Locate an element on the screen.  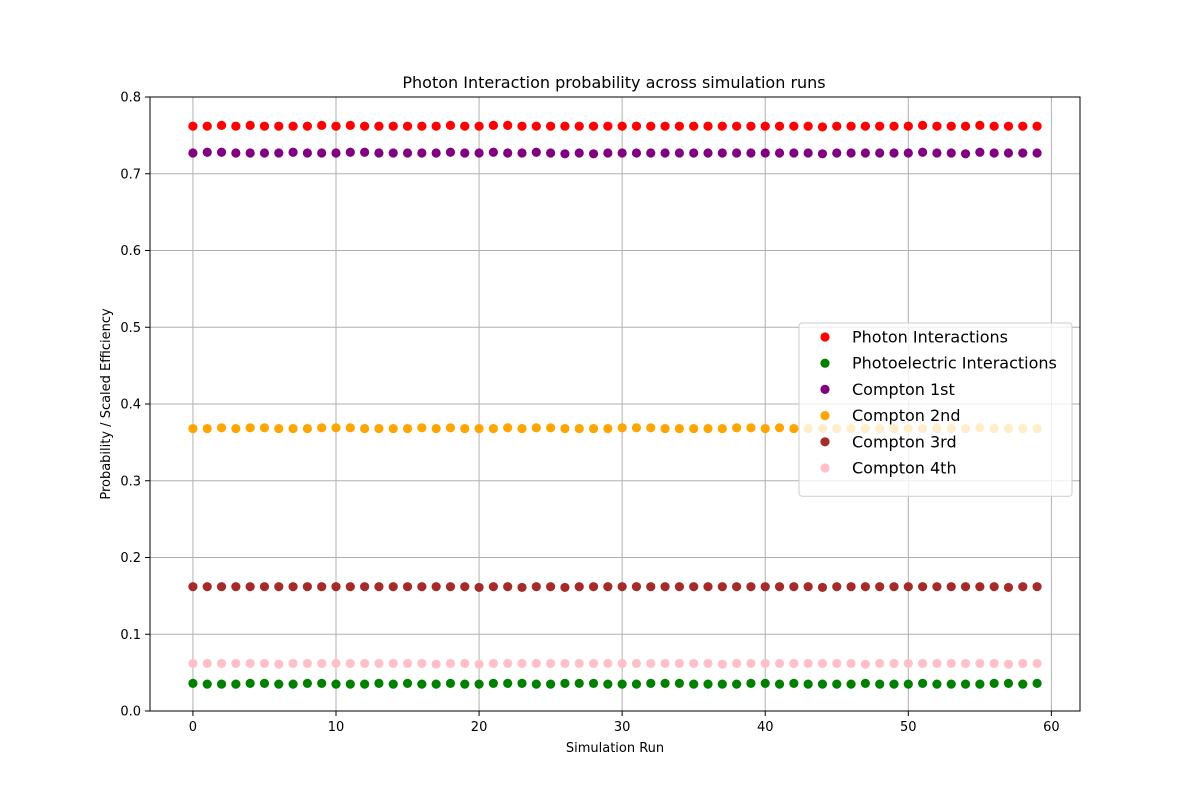
y-tick-label: 0.0 is located at coordinates (130, 712).